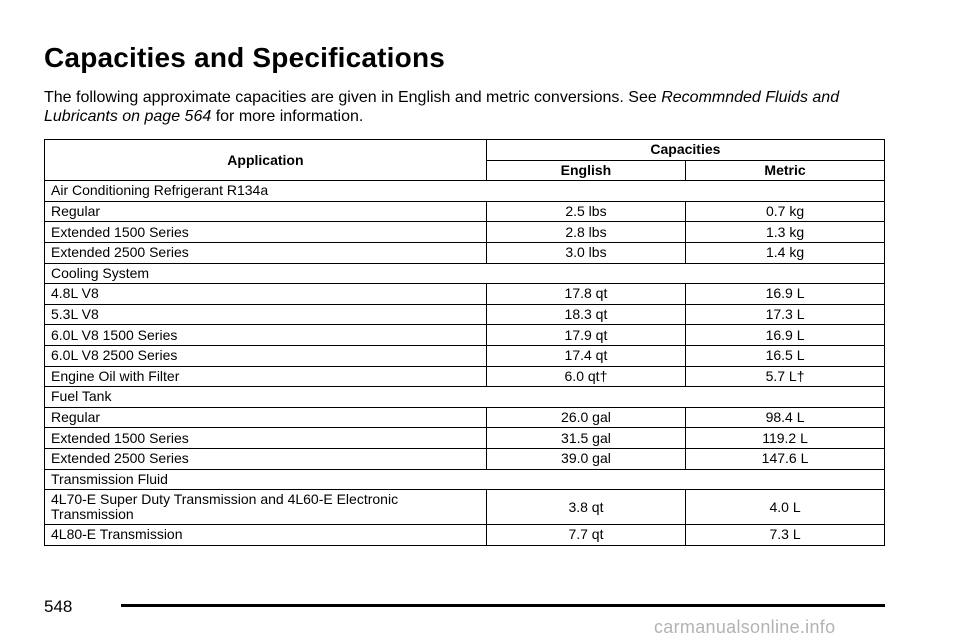  I want to click on table-row: Engine Oil with Filter 6.0 qt† 5.7 L†, so click(464, 376).